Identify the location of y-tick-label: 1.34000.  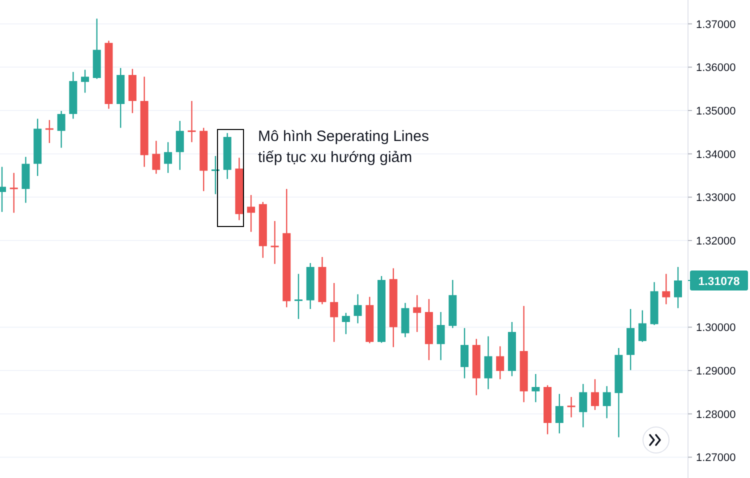
(716, 154).